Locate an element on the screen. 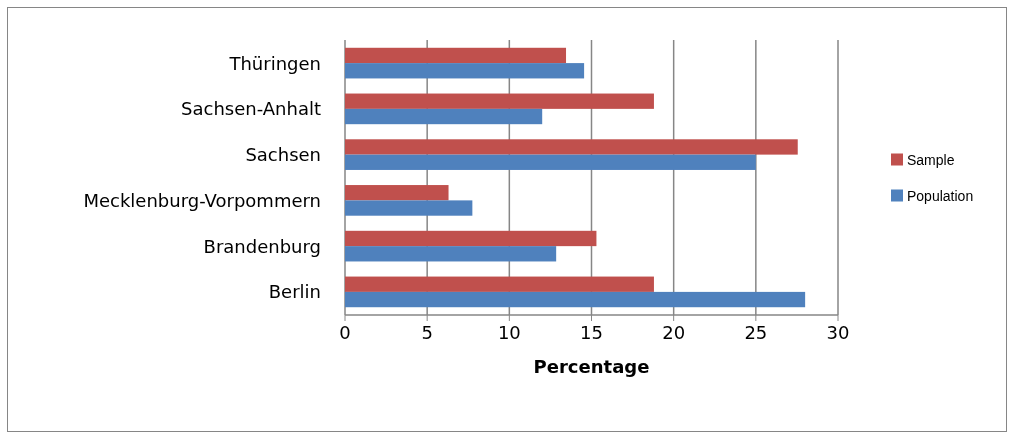  x-tick-label: 25 is located at coordinates (756, 332).